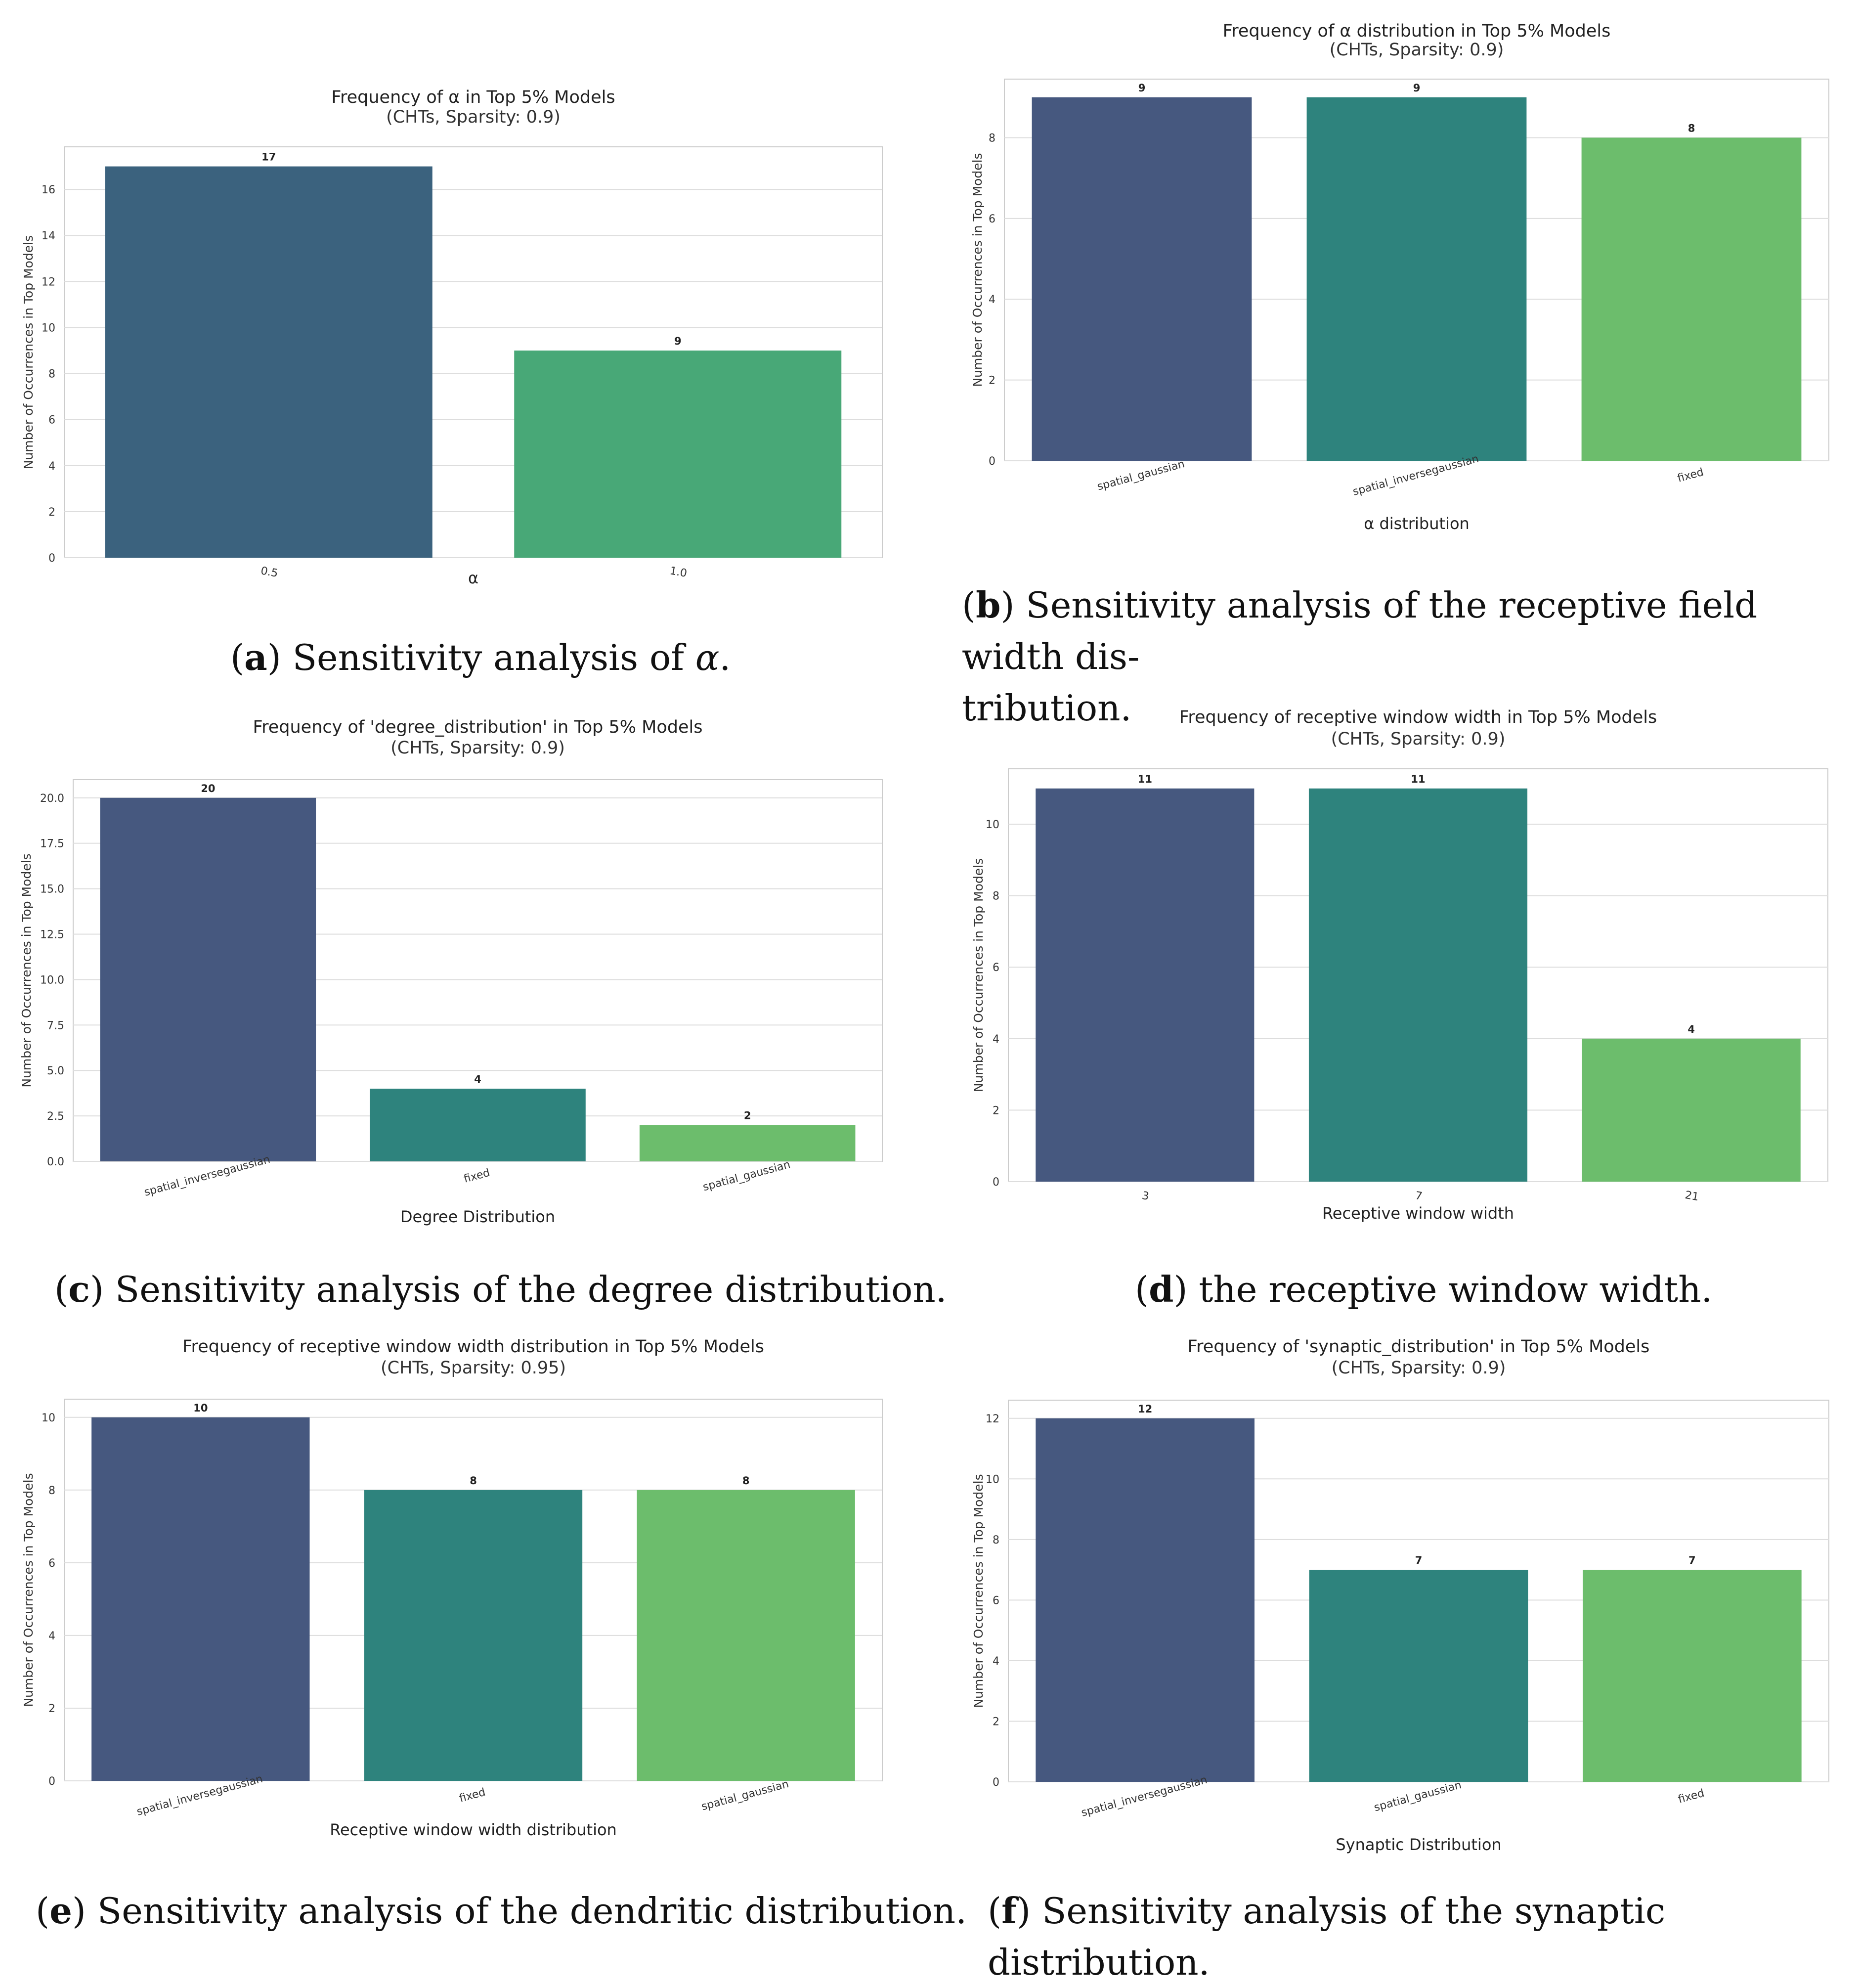  Describe the element at coordinates (55, 1025) in the screenshot. I see `y-tick-label: 7.5` at that location.